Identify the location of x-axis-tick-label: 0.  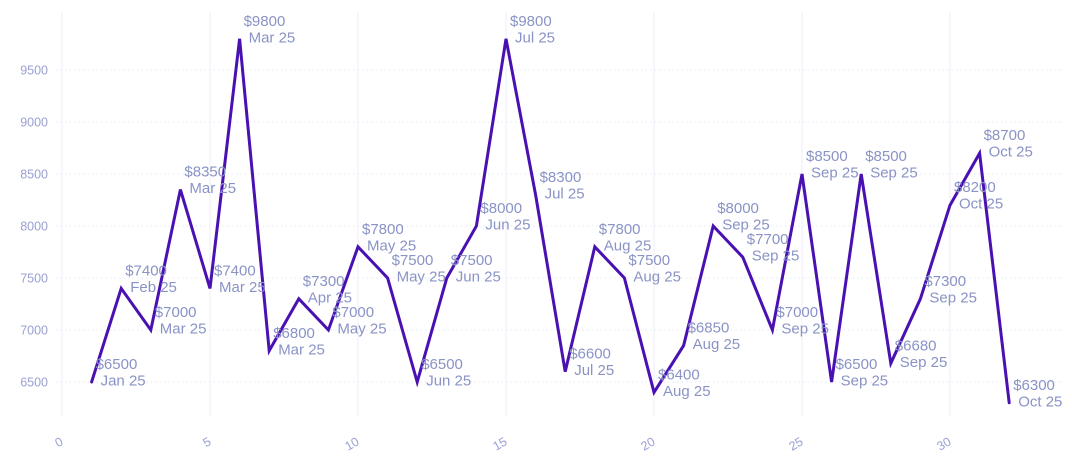
(58, 442).